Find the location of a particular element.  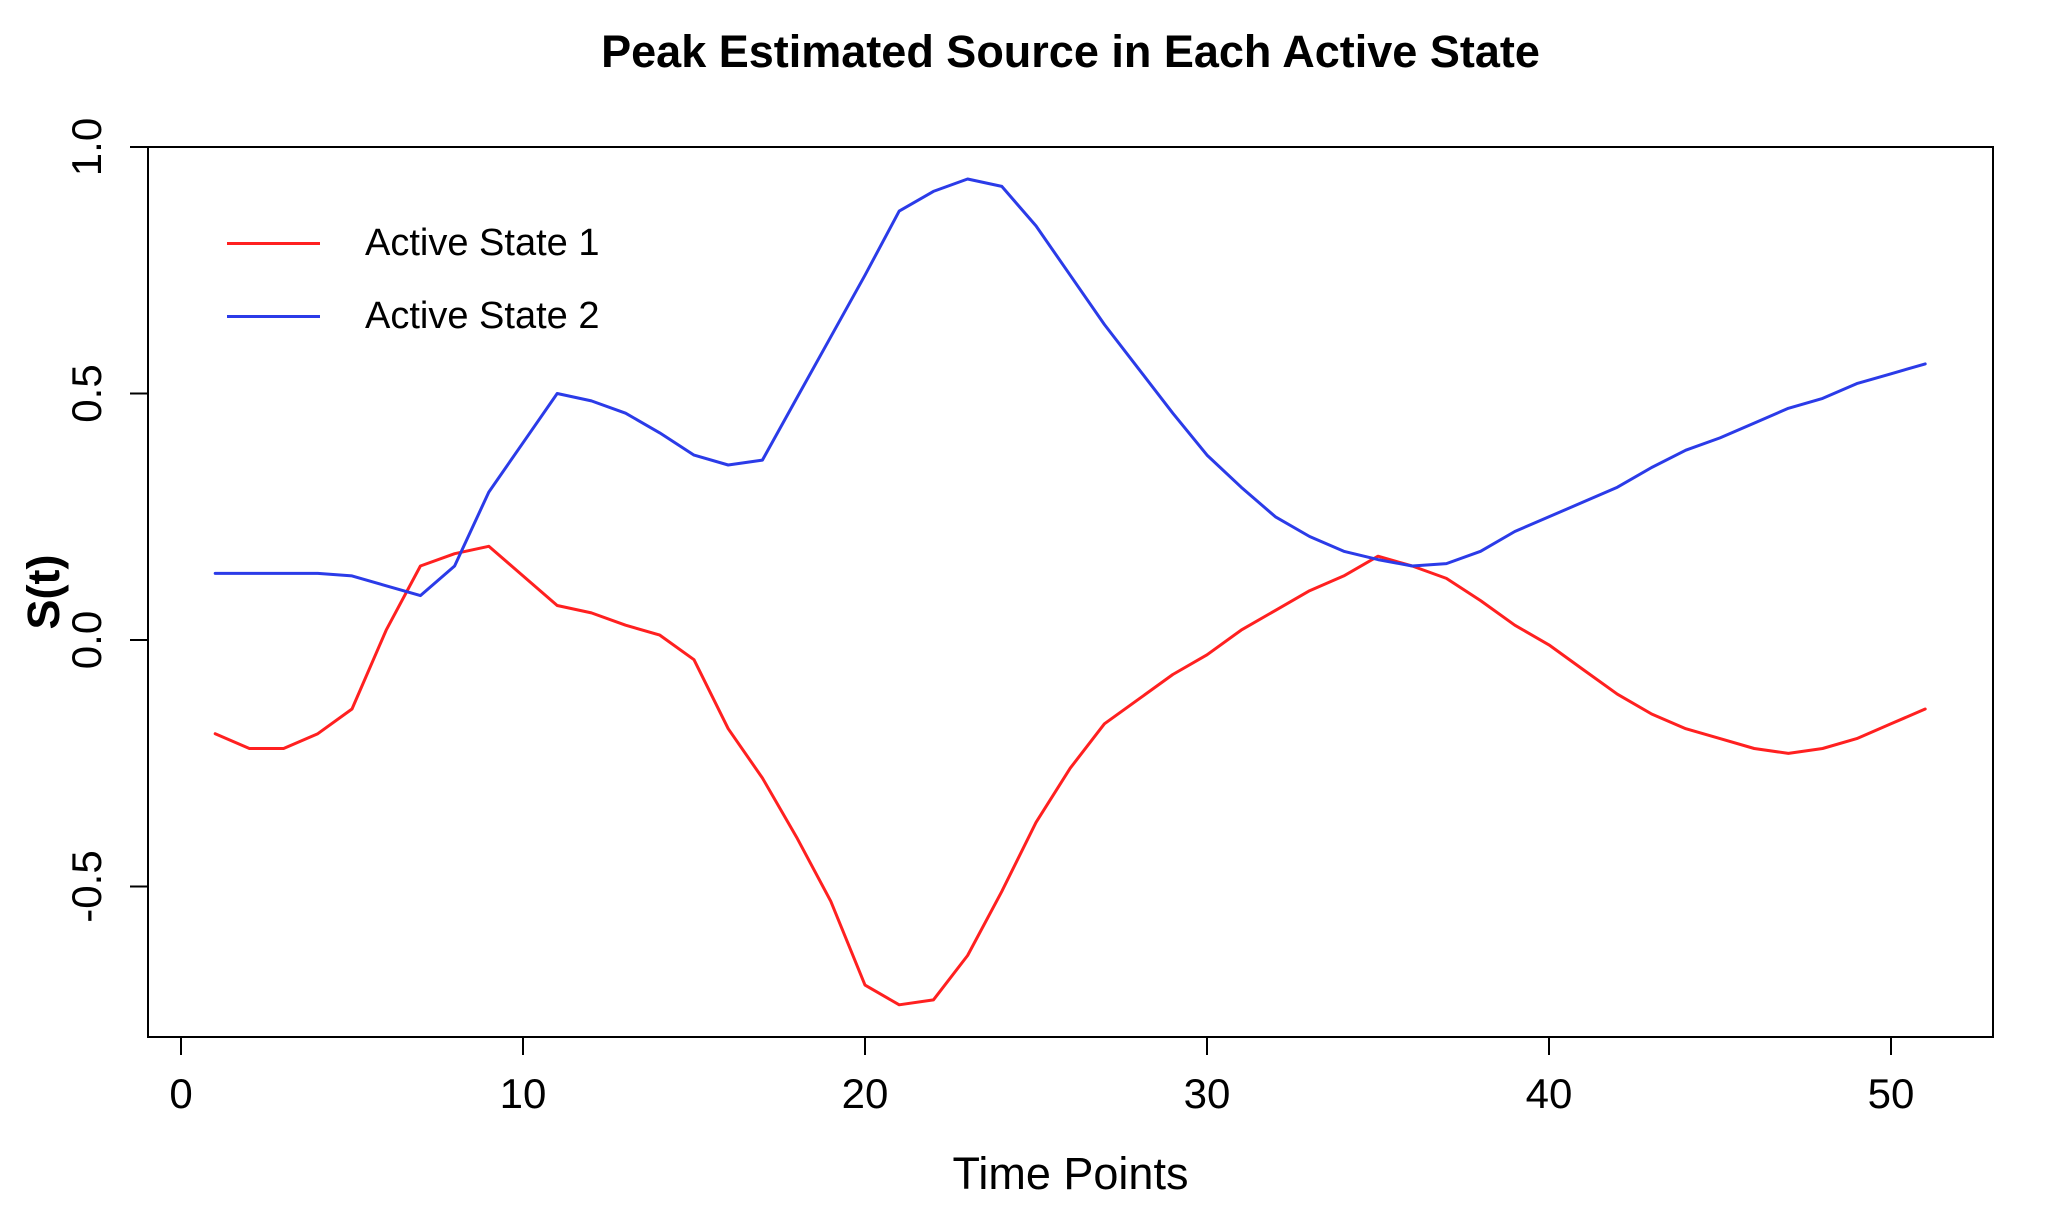

y-tick-label: 0.5 is located at coordinates (86, 393).